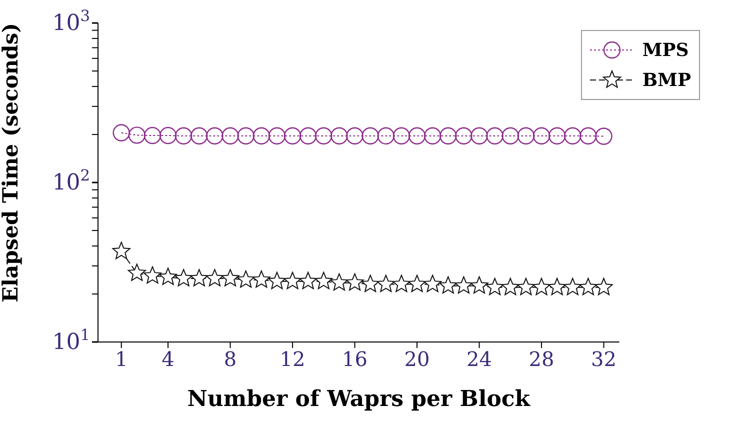 The width and height of the screenshot is (745, 424). Describe the element at coordinates (11, 162) in the screenshot. I see `y-axis-title: Elapsed Time (seconds)` at that location.